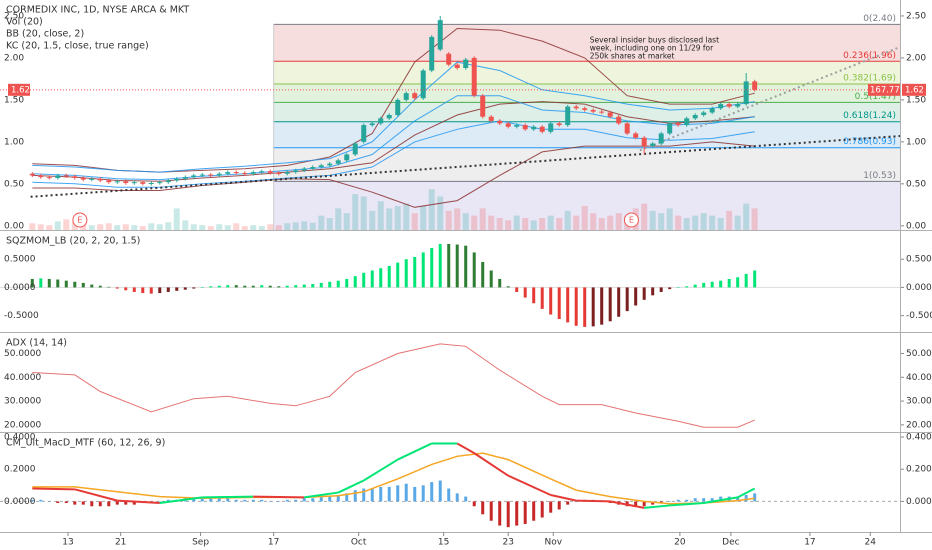 This screenshot has width=932, height=550. I want to click on panel-title: ADX (14, 14), so click(36, 343).